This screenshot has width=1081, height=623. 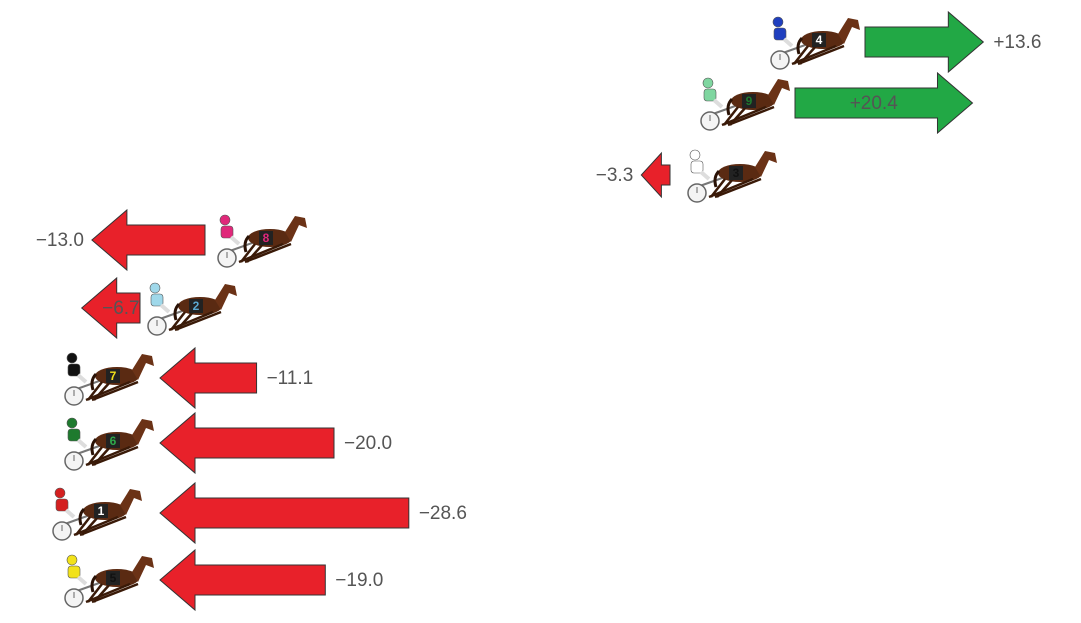 I want to click on horse: 8, so click(x=262, y=241).